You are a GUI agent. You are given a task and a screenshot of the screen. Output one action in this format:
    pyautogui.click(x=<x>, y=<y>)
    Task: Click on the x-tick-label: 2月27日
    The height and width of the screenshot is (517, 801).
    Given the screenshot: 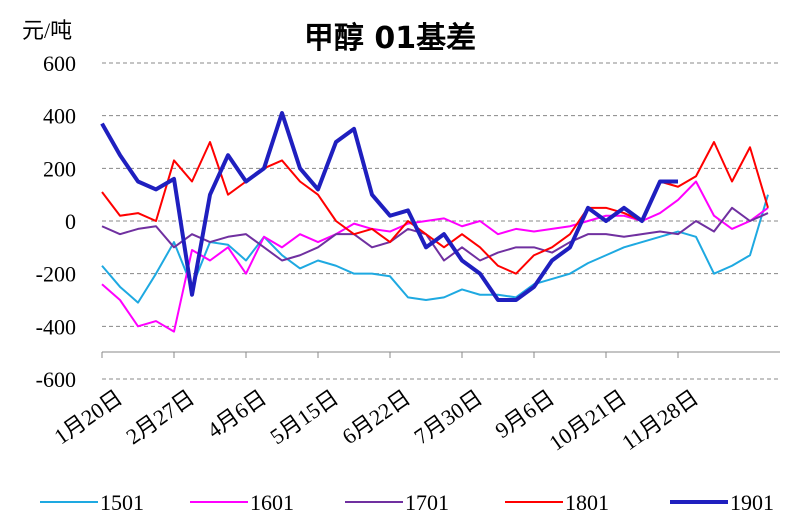 What is the action you would take?
    pyautogui.click(x=159, y=417)
    